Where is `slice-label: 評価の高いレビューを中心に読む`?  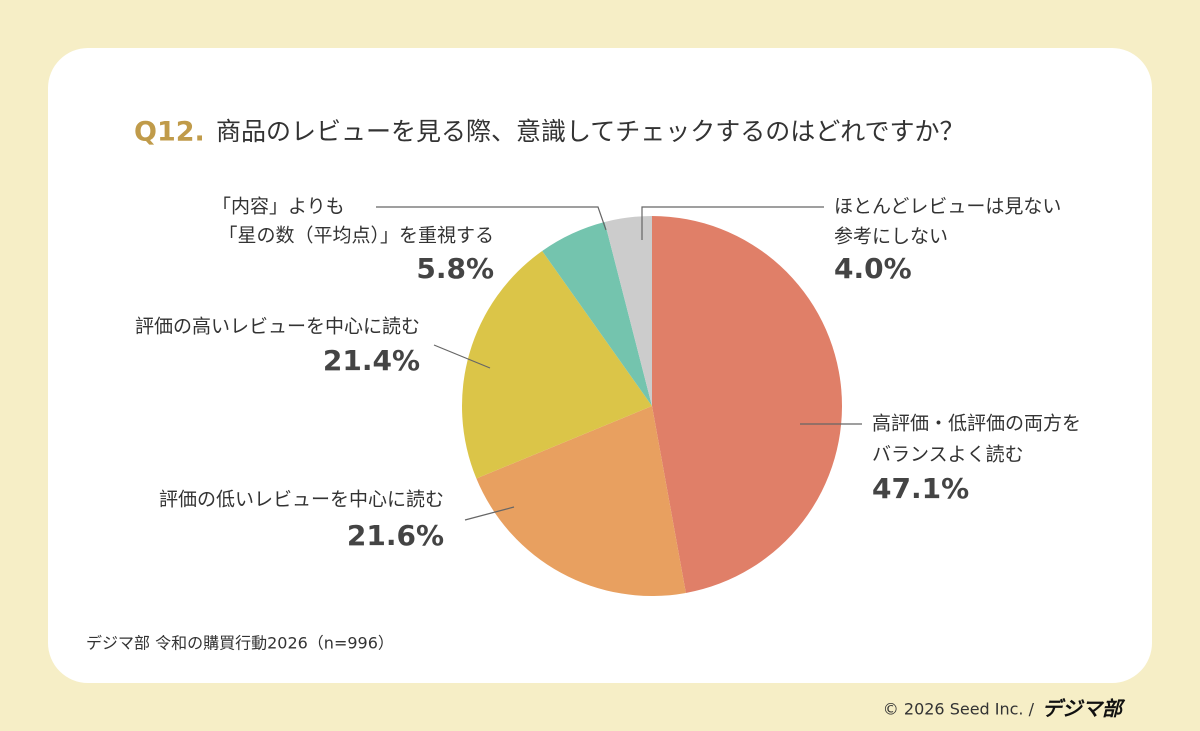 slice-label: 評価の高いレビューを中心に読む is located at coordinates (277, 327).